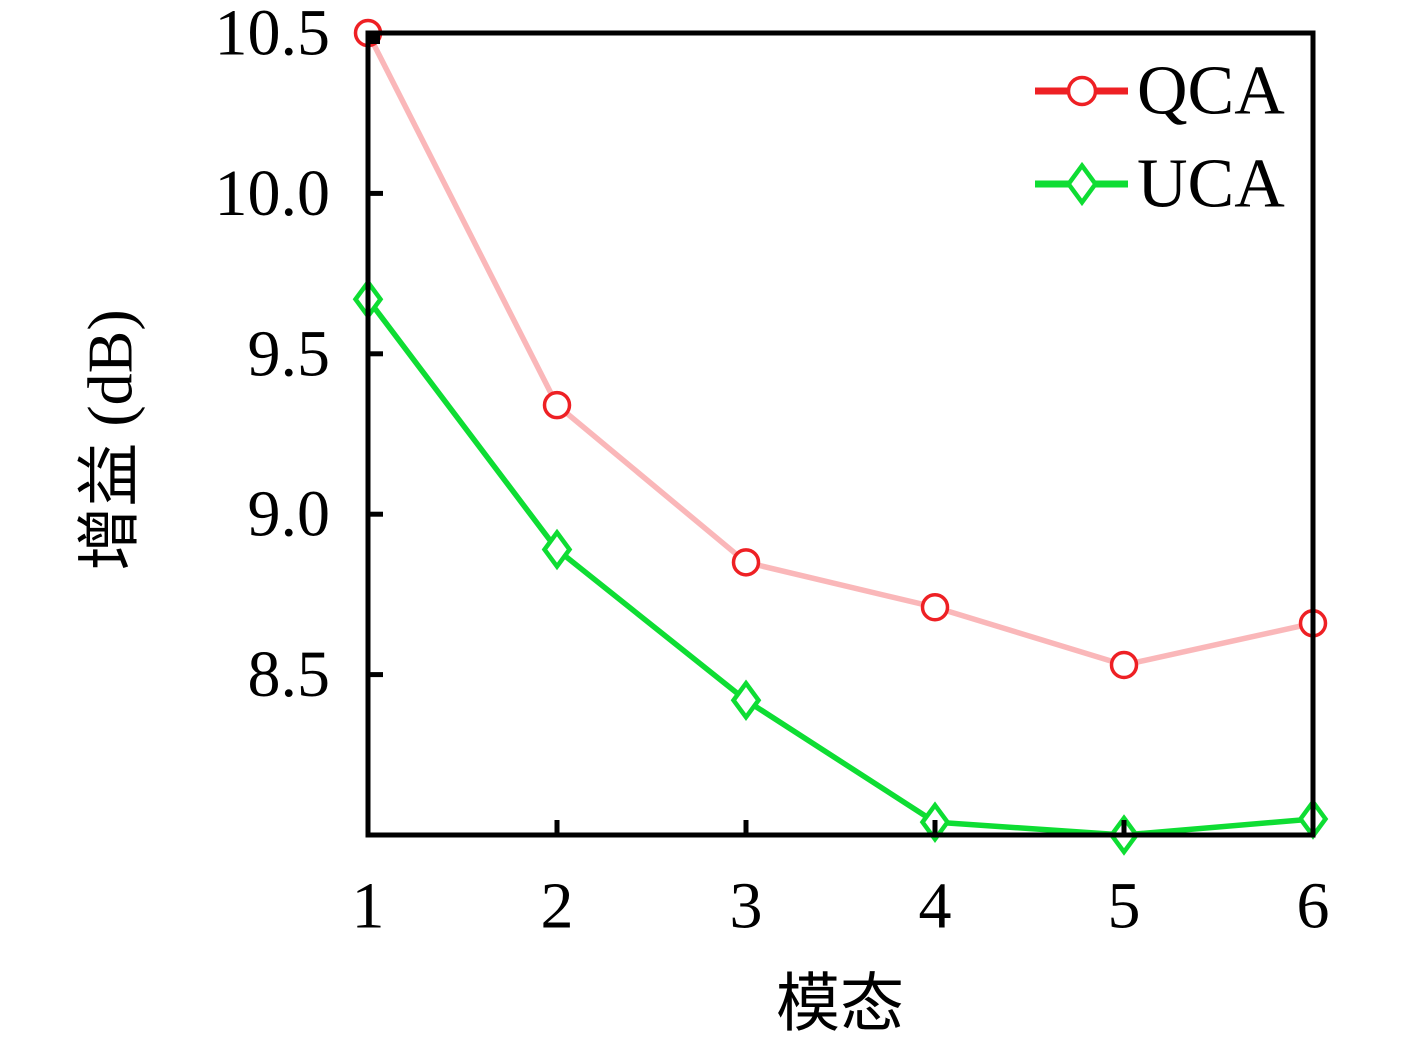  What do you see at coordinates (557, 549) in the screenshot?
I see `uca-marker-x2` at bounding box center [557, 549].